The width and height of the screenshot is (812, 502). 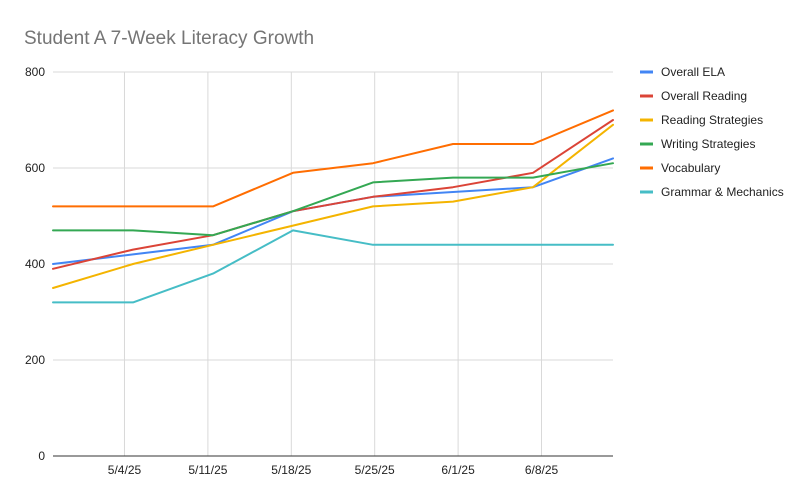 I want to click on chart-title: Student A 7-Week Literacy Growth, so click(x=169, y=38).